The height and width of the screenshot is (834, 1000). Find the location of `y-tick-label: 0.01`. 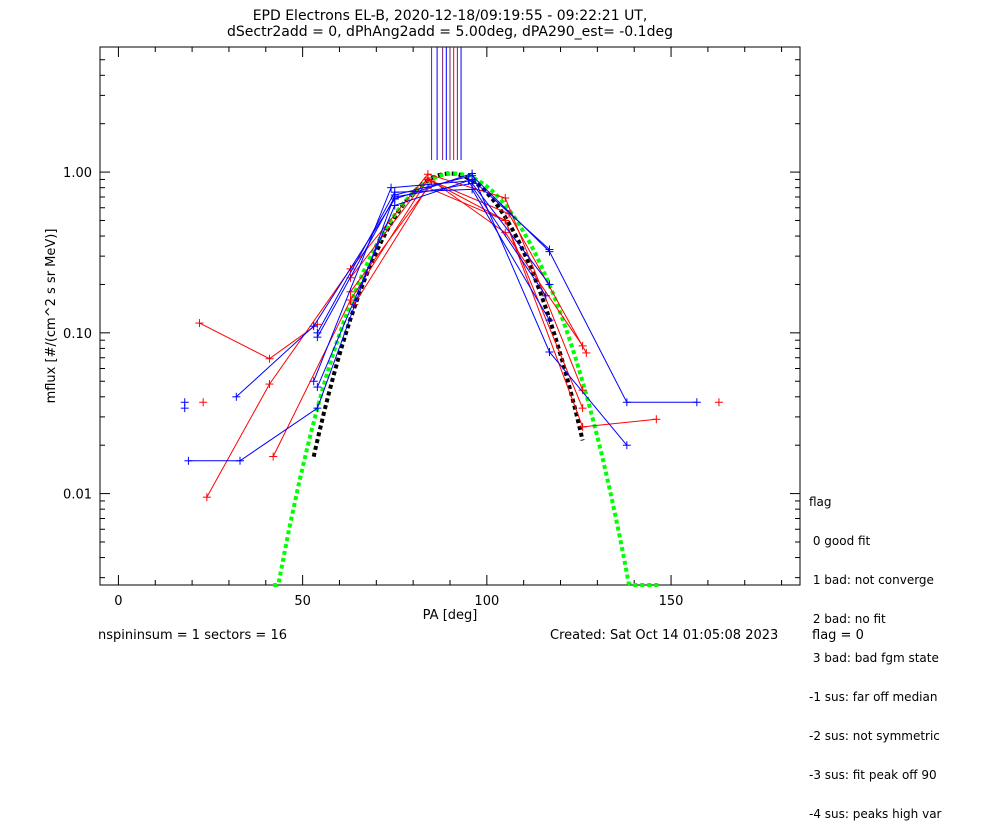

y-tick-label: 0.01 is located at coordinates (77, 495).